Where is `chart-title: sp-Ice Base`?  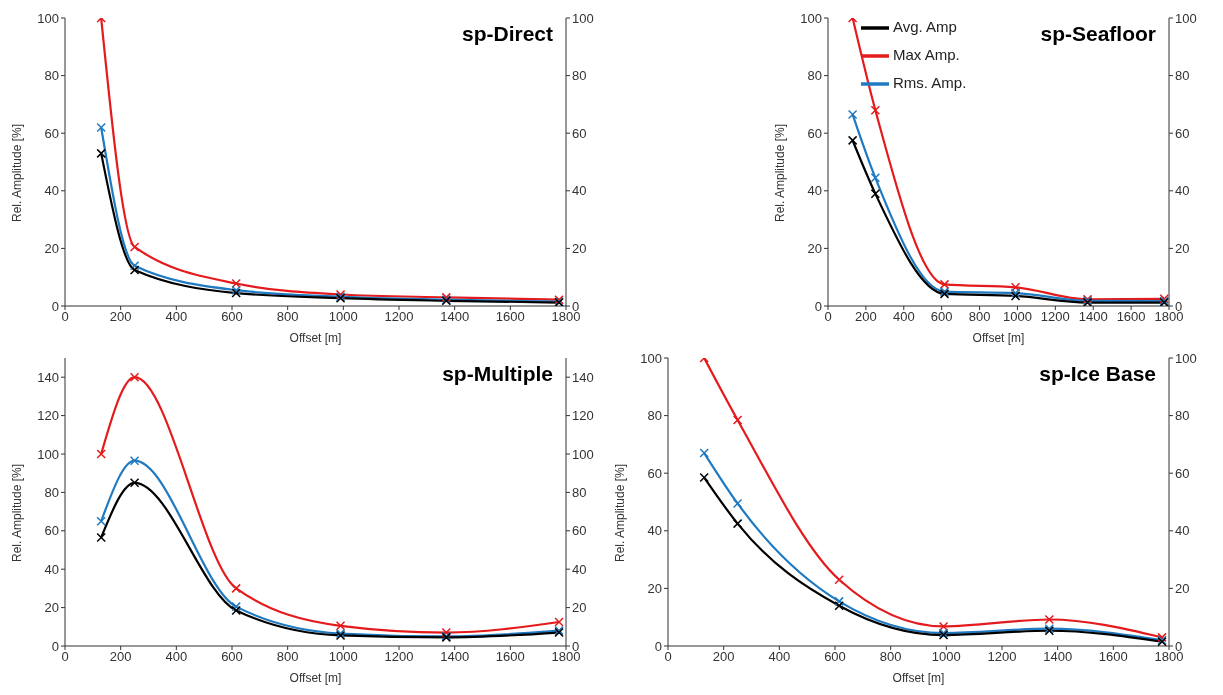
chart-title: sp-Ice Base is located at coordinates (1097, 374).